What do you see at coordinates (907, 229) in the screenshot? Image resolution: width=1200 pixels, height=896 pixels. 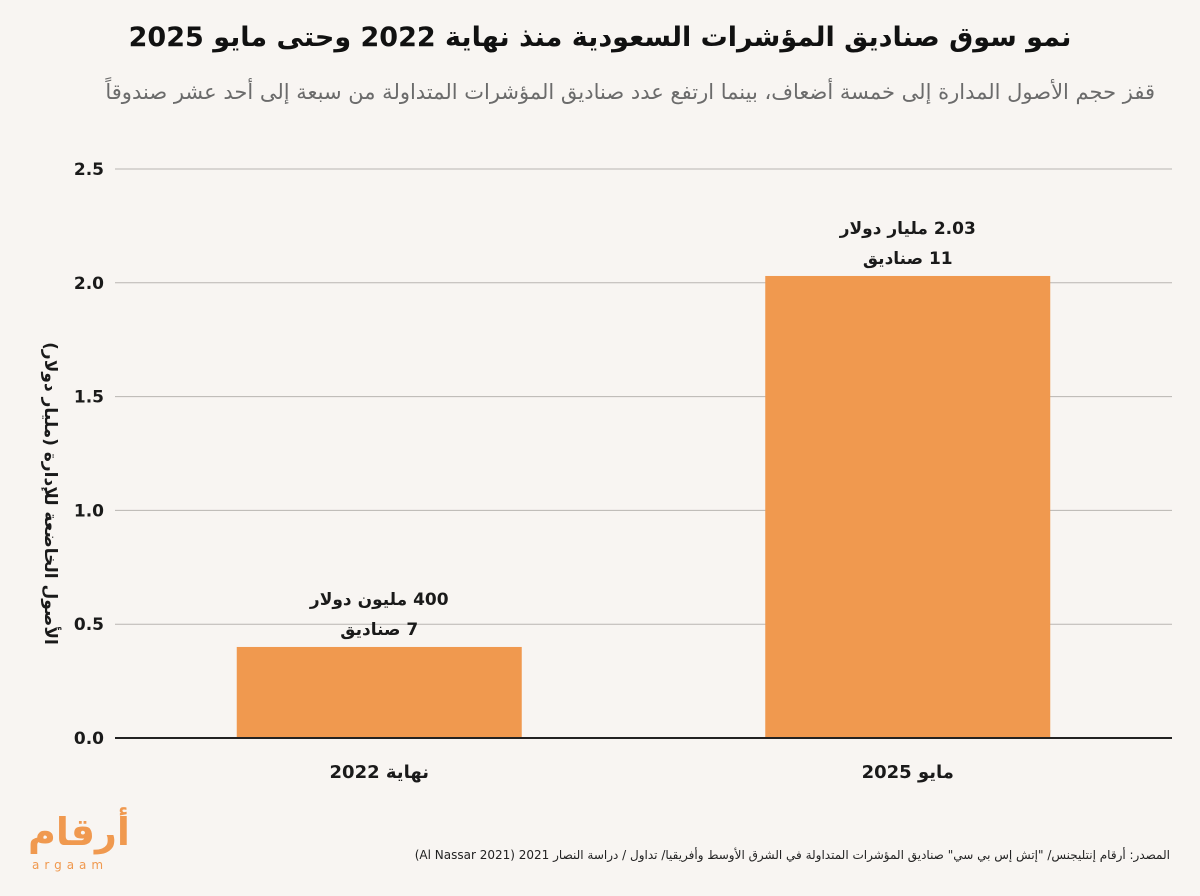 I see `data-label: 2.03 مليار دولار` at bounding box center [907, 229].